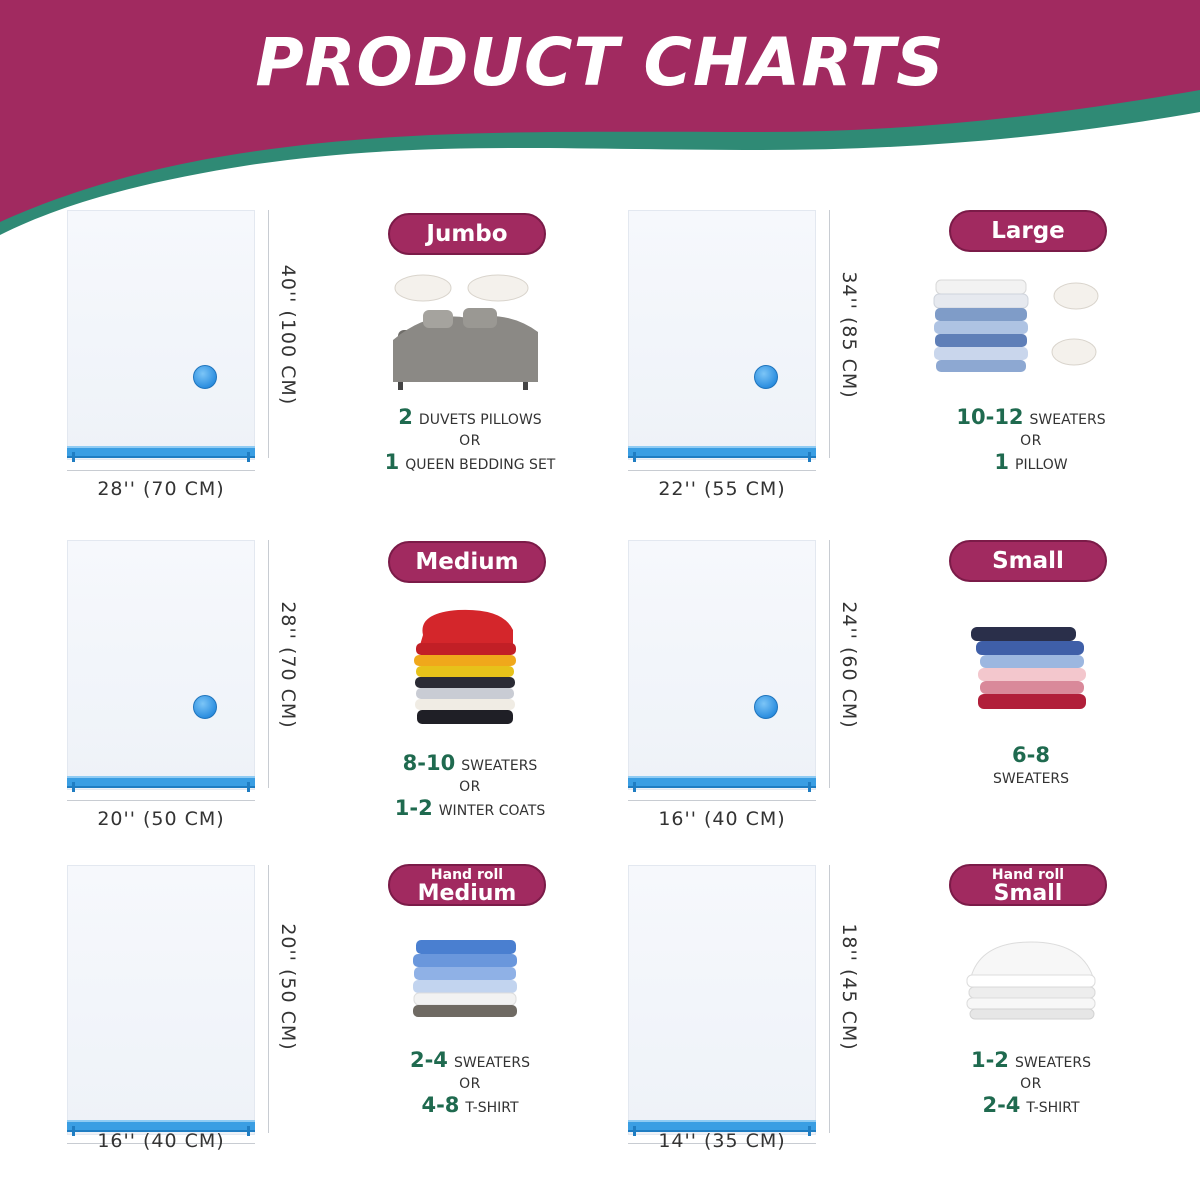 This screenshot has height=1200, width=1200. What do you see at coordinates (288, 987) in the screenshot?
I see `height-label: 20'' (50 CM)` at bounding box center [288, 987].